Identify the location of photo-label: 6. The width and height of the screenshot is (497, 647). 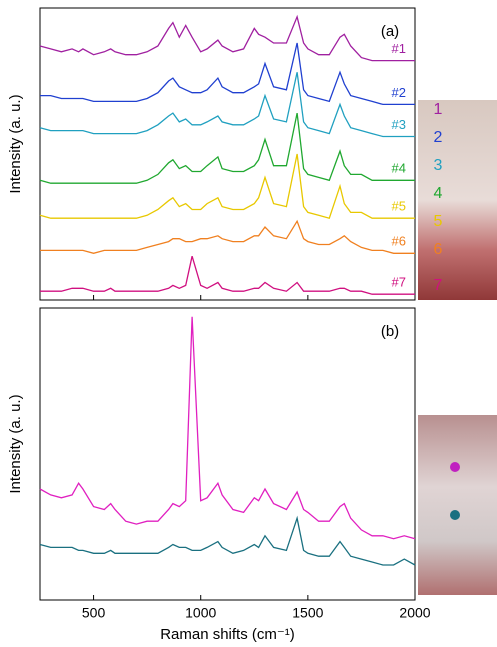
(438, 249).